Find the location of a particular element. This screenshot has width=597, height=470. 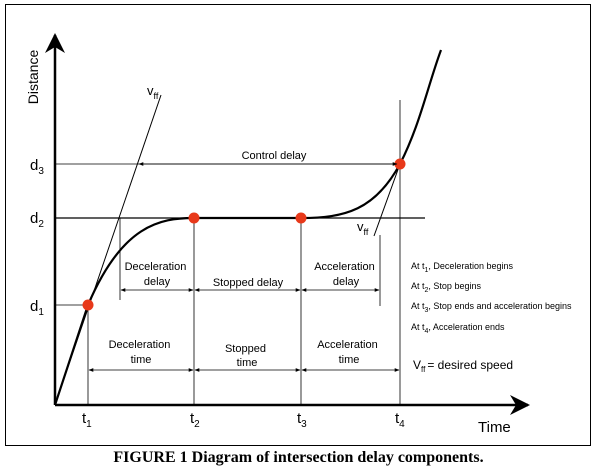

point-t1-d1 is located at coordinates (88, 305).